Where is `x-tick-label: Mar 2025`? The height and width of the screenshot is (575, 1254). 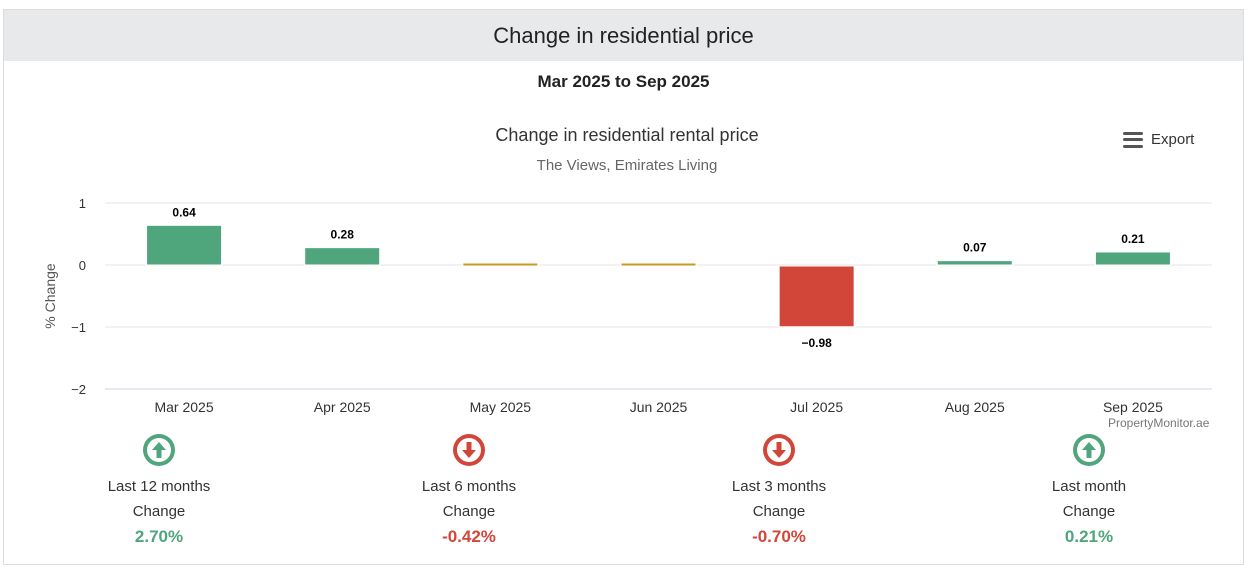
x-tick-label: Mar 2025 is located at coordinates (183, 407).